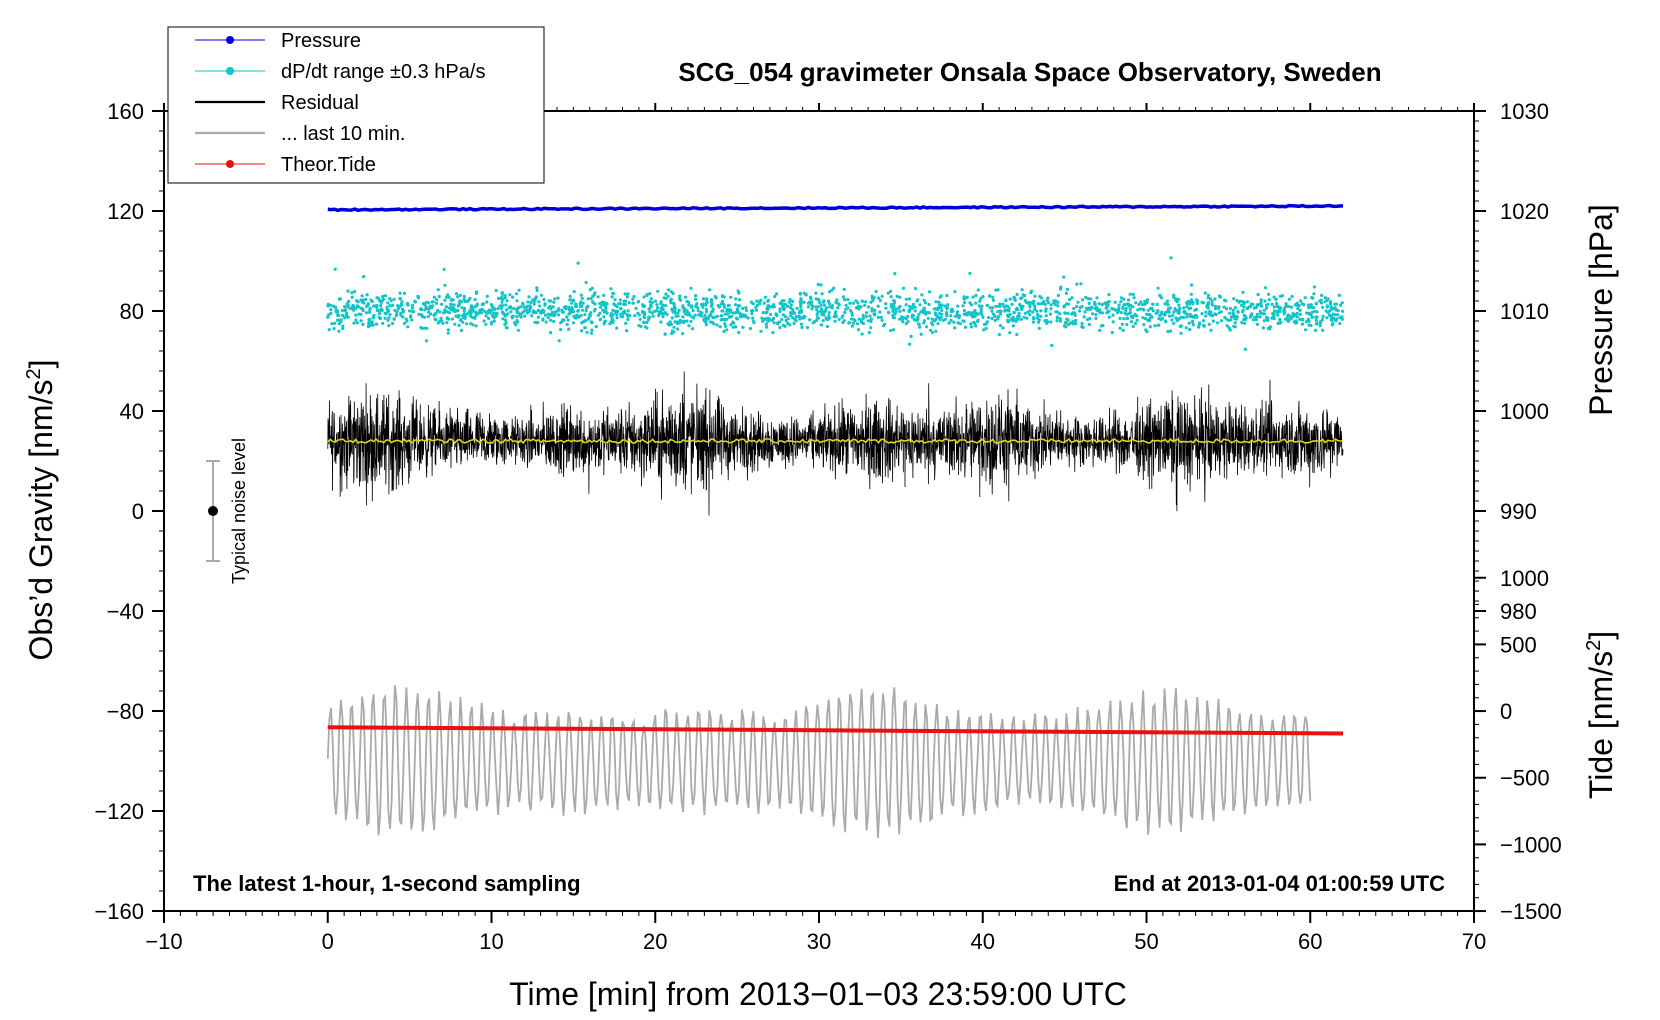 Image resolution: width=1660 pixels, height=1020 pixels. I want to click on x-tick-label: 0, so click(328, 941).